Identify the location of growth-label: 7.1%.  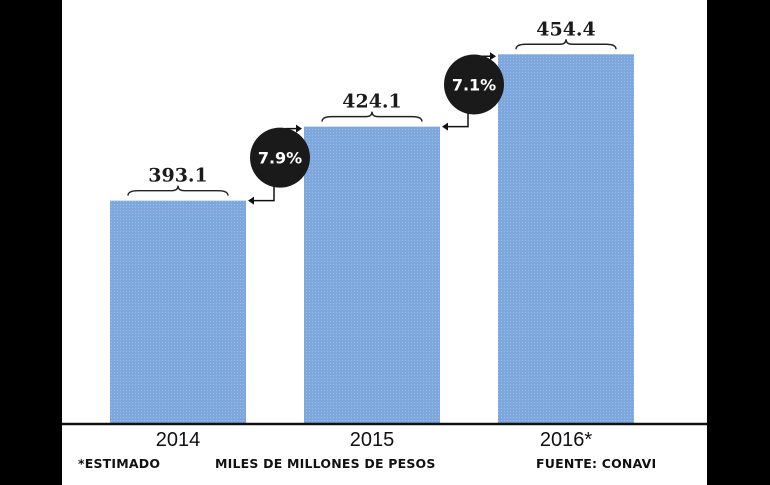
(474, 84).